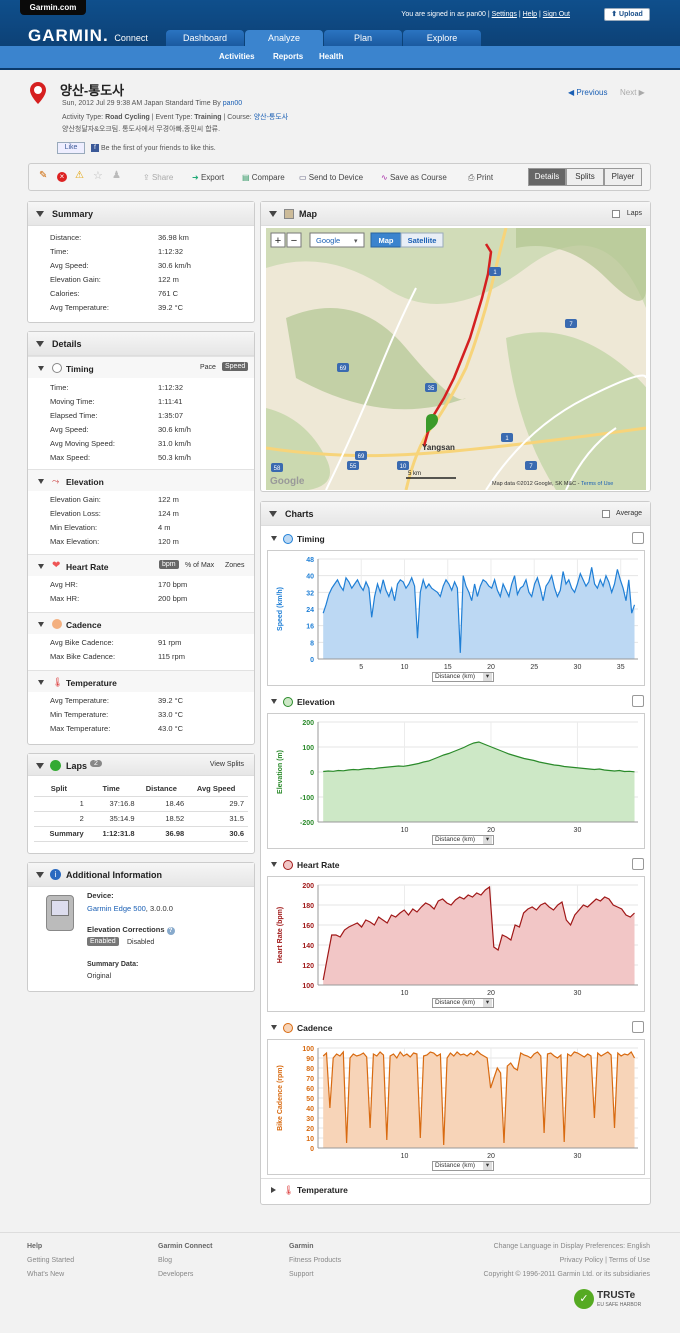  What do you see at coordinates (530, 14) in the screenshot?
I see `help-link: Help` at bounding box center [530, 14].